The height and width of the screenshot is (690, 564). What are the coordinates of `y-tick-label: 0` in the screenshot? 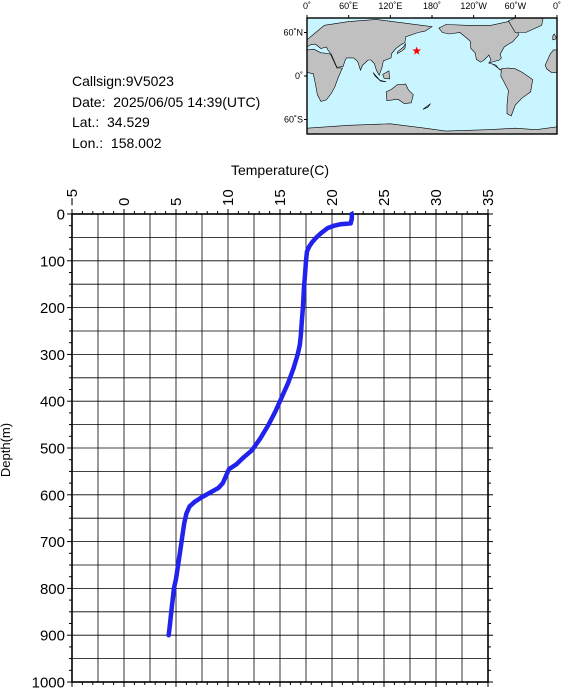 It's located at (61, 215).